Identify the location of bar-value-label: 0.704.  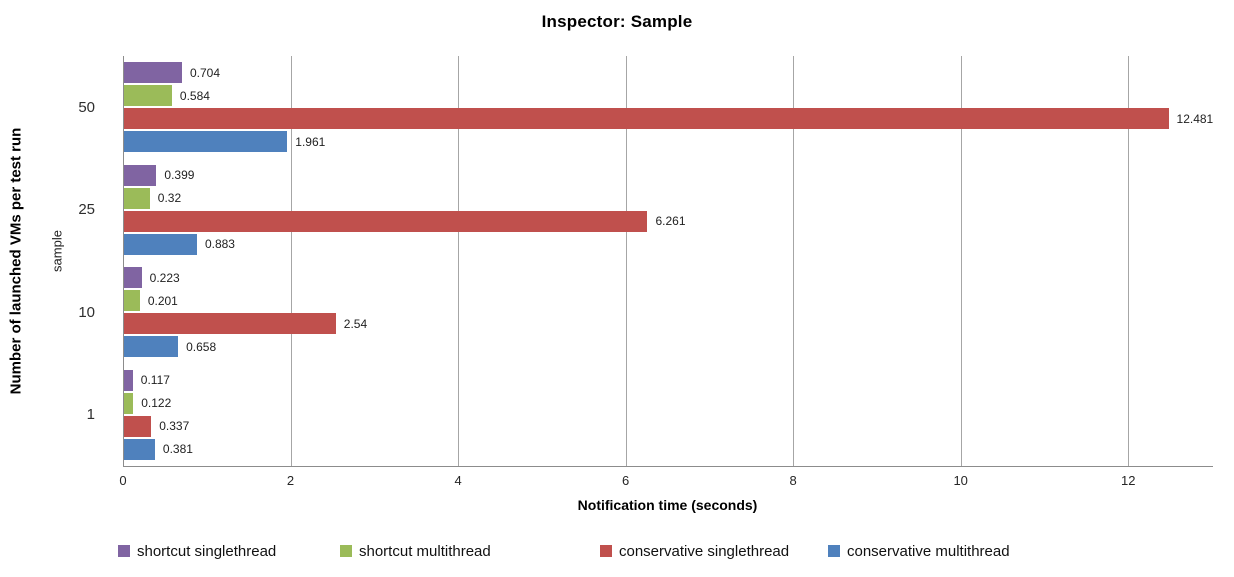
(204, 72).